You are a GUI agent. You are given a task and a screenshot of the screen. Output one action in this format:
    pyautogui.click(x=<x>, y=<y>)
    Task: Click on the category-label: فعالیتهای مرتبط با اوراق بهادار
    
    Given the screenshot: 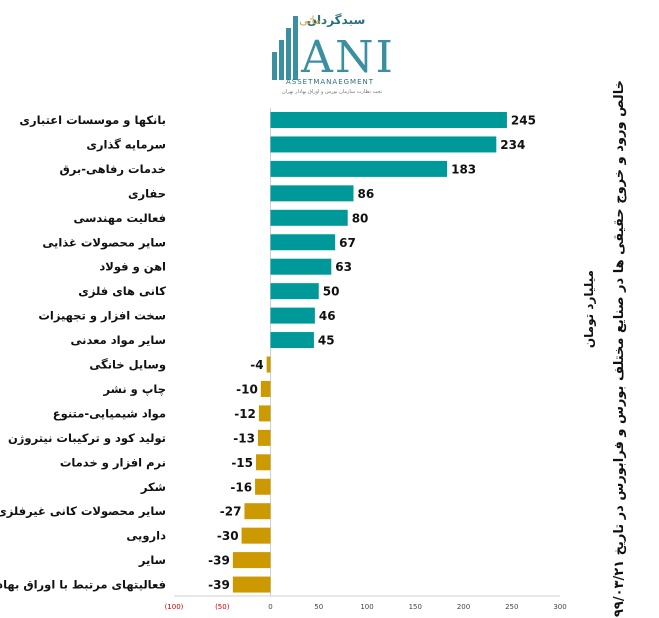 What is the action you would take?
    pyautogui.click(x=83, y=585)
    